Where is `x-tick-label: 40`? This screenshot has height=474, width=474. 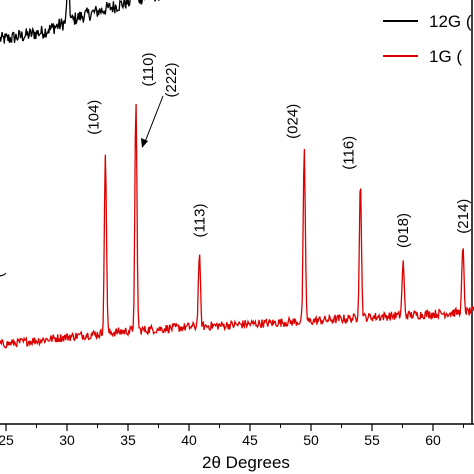 x-tick-label: 40 is located at coordinates (189, 440).